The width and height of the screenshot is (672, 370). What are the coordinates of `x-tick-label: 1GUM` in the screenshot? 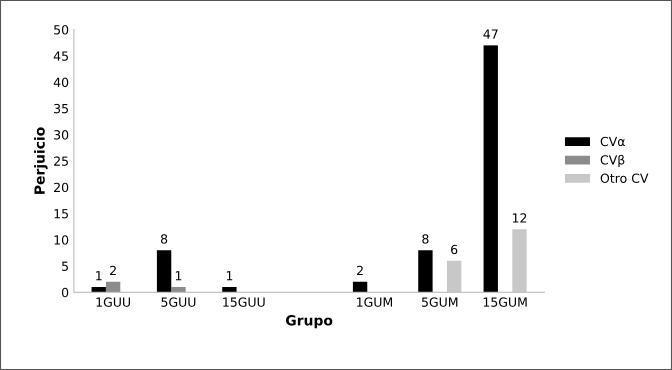 It's located at (374, 302).